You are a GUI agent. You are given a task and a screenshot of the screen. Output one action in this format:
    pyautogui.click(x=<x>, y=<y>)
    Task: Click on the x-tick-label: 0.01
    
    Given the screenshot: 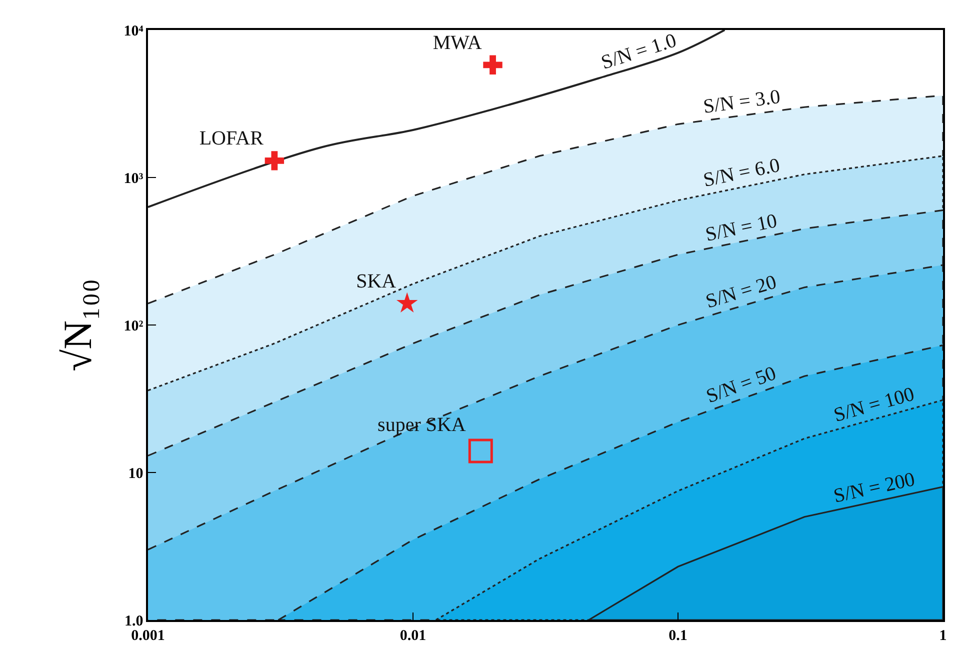 What is the action you would take?
    pyautogui.click(x=413, y=636)
    